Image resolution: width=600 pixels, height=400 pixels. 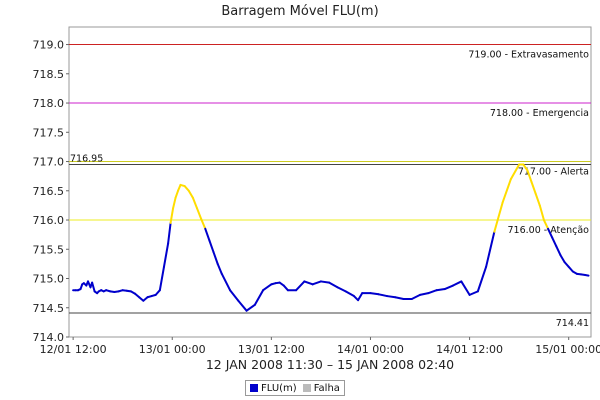 I want to click on legend: FLU(m) Falha, so click(x=295, y=388).